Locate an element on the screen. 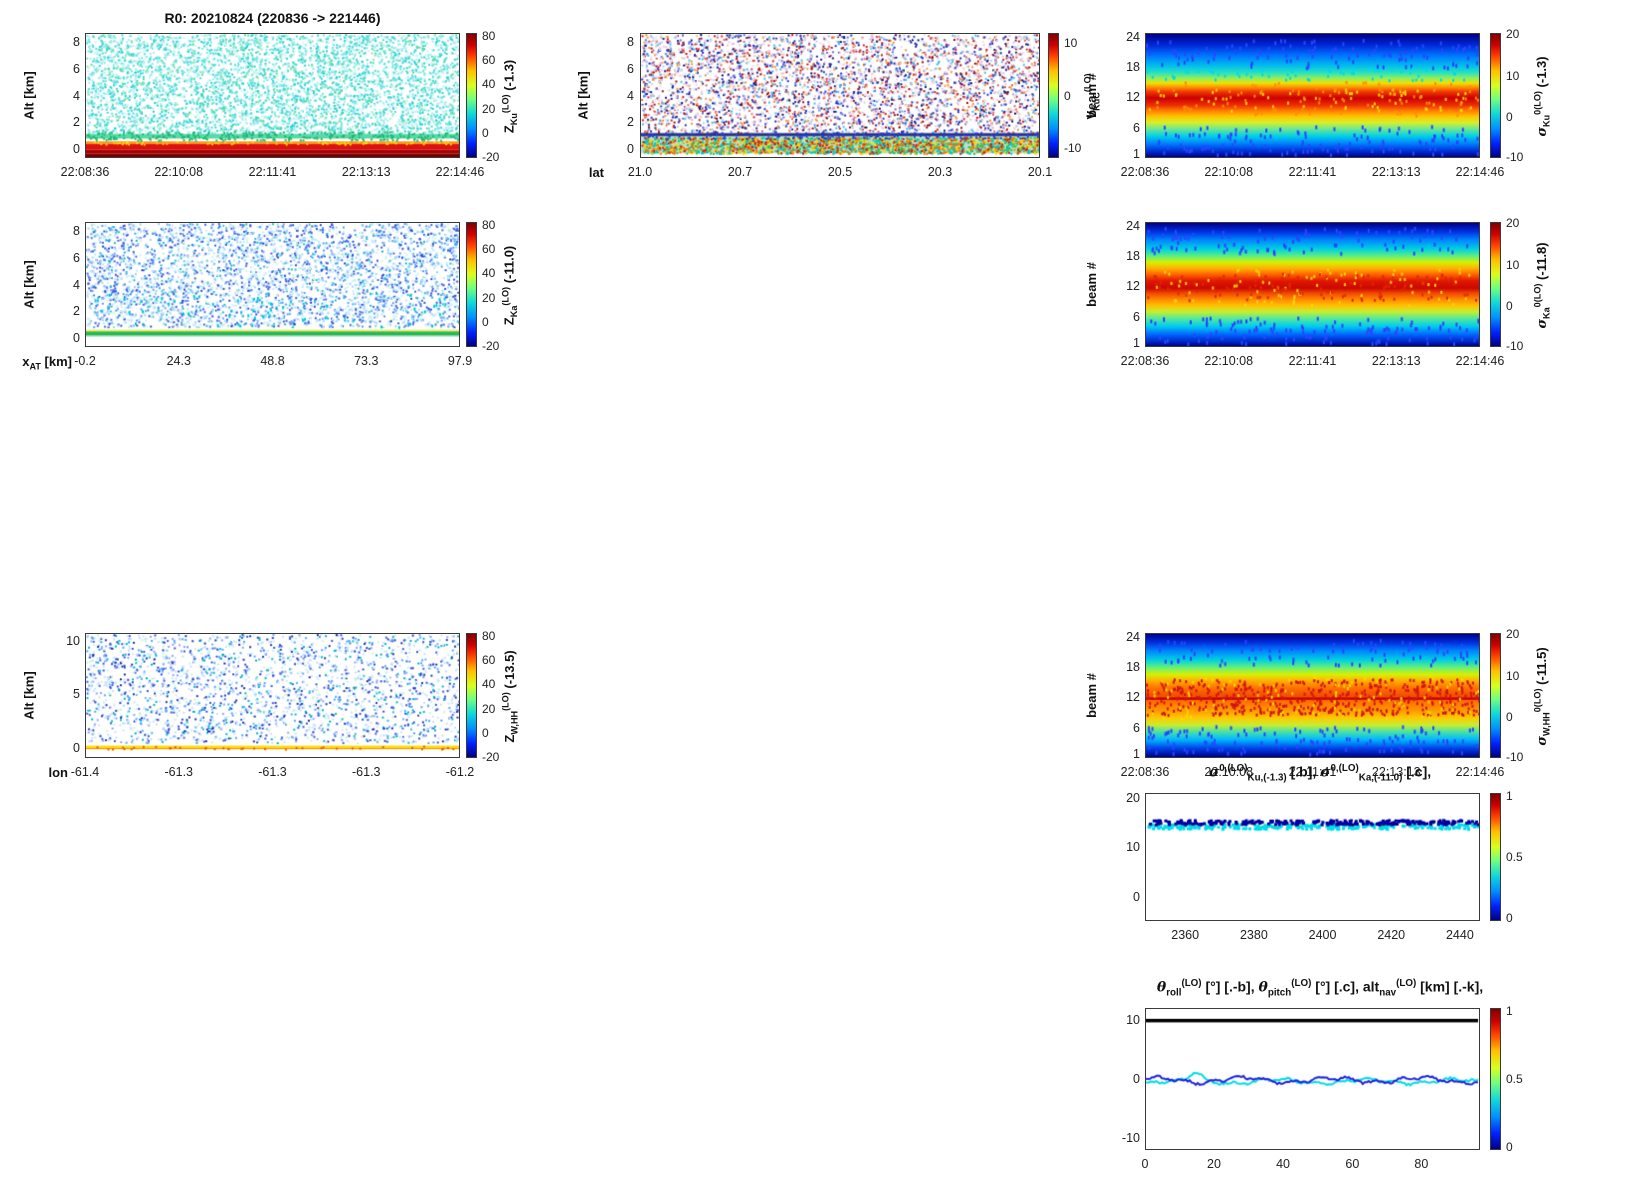 This screenshot has height=1200, width=1650. tick-label: 97.9 is located at coordinates (460, 361).